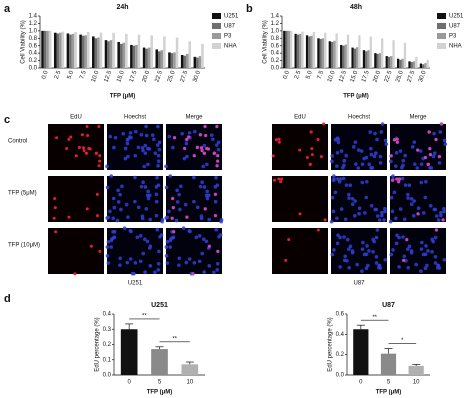  I want to click on x-tick-label: 5, so click(160, 383).